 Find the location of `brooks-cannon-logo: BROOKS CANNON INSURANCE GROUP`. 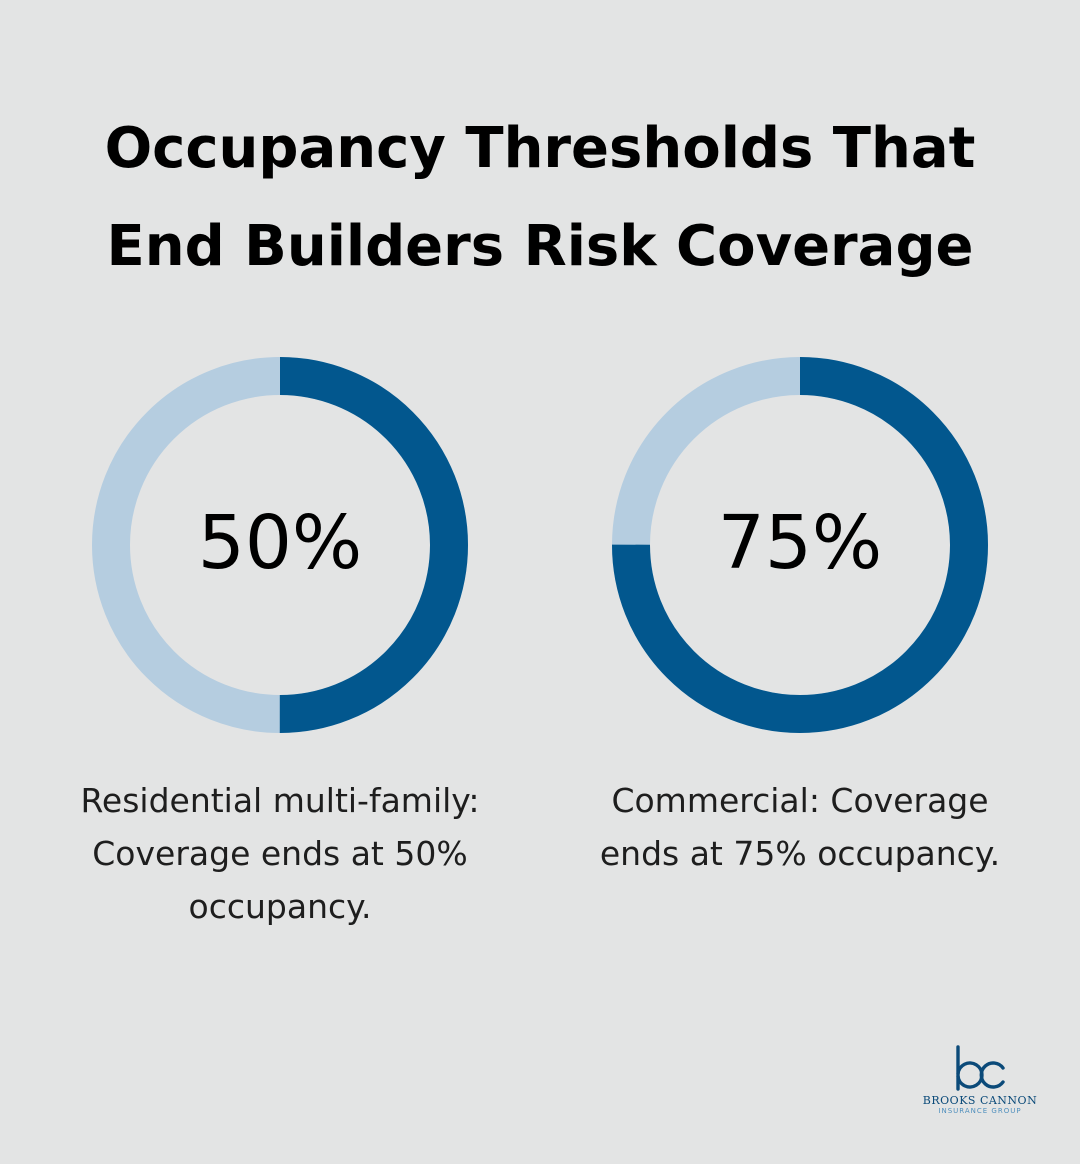

brooks-cannon-logo: BROOKS CANNON INSURANCE GROUP is located at coordinates (980, 1085).